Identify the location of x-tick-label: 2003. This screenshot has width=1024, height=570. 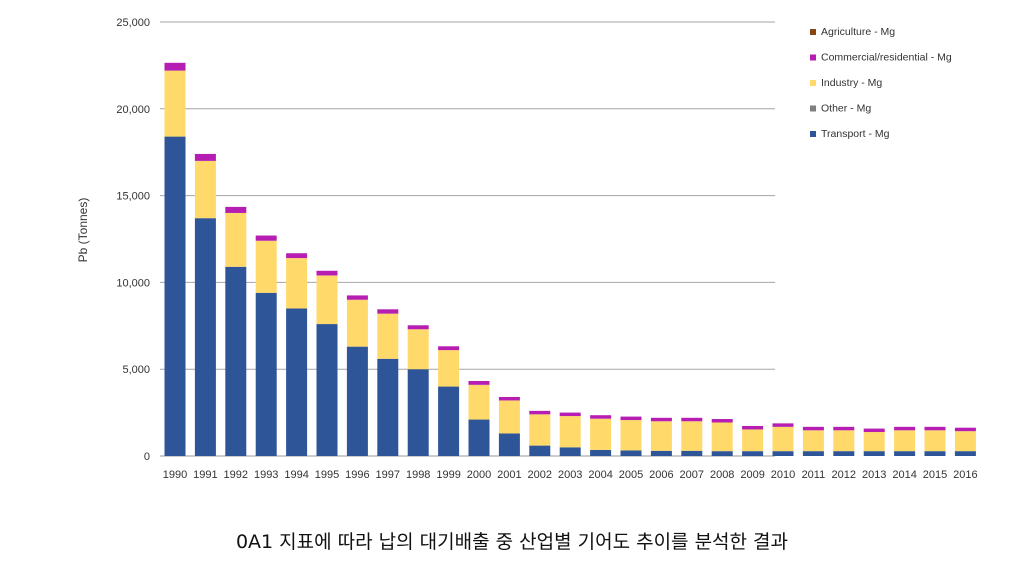
(570, 475).